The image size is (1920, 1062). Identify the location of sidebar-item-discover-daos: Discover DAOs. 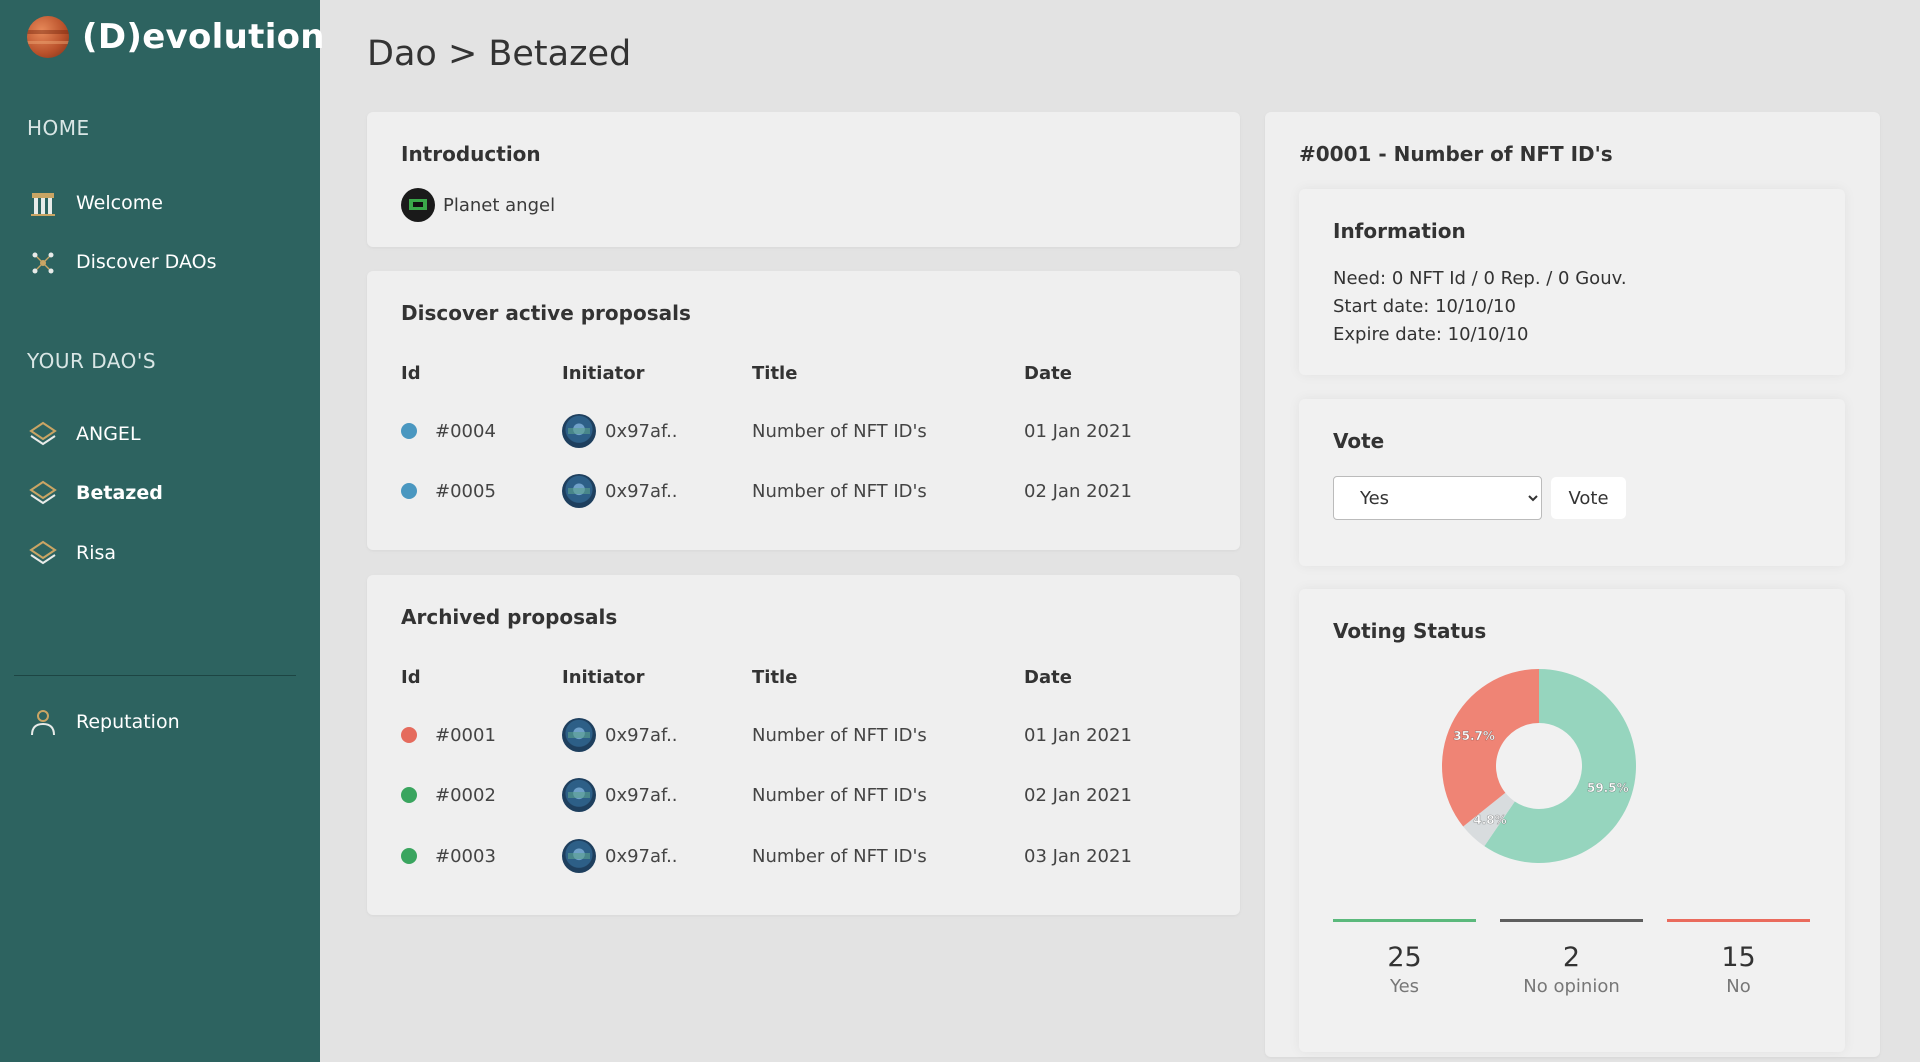
(162, 262).